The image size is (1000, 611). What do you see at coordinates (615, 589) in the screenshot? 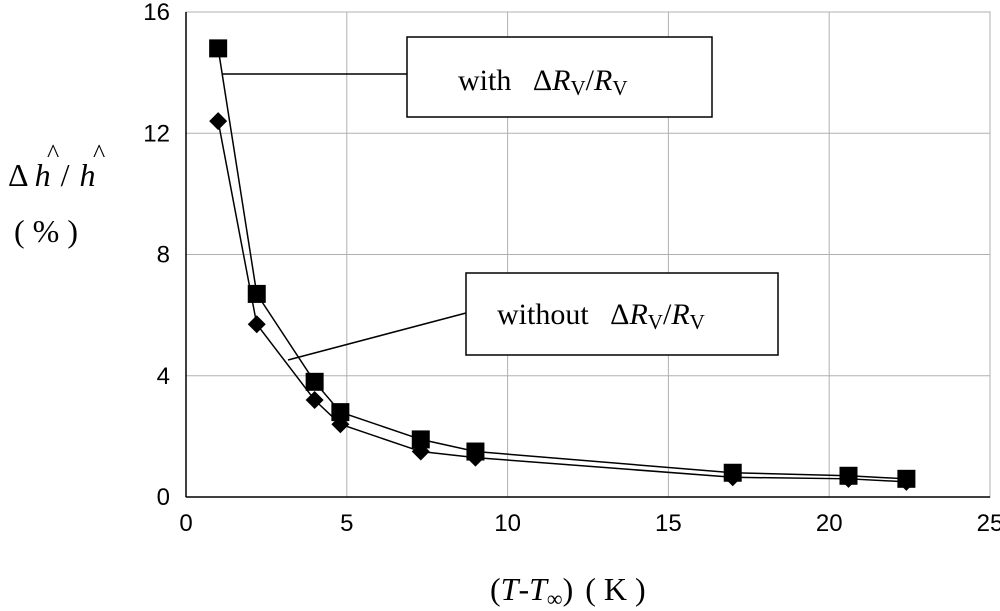
I see `x-label-unit: ( K )` at bounding box center [615, 589].